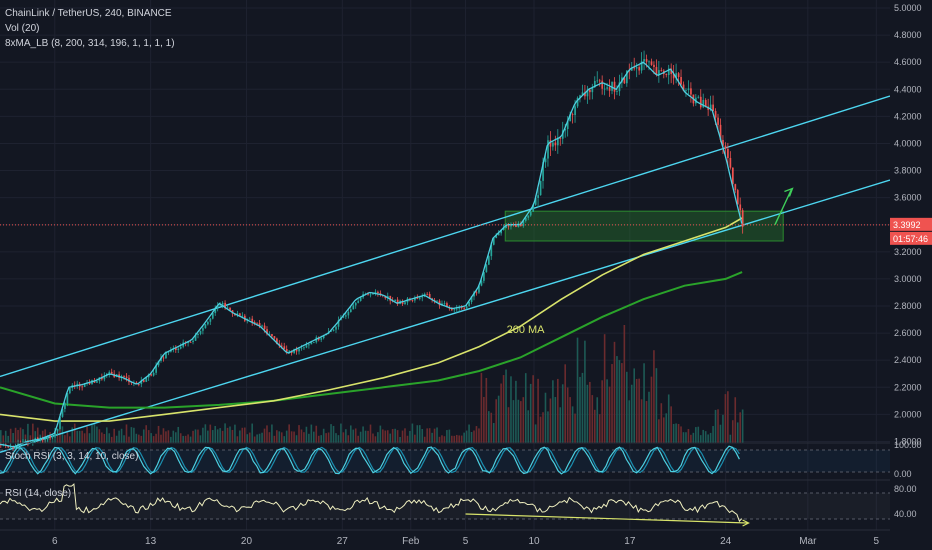 The width and height of the screenshot is (932, 550). What do you see at coordinates (38, 493) in the screenshot?
I see `rsi-legend: RSI (14, close)` at bounding box center [38, 493].